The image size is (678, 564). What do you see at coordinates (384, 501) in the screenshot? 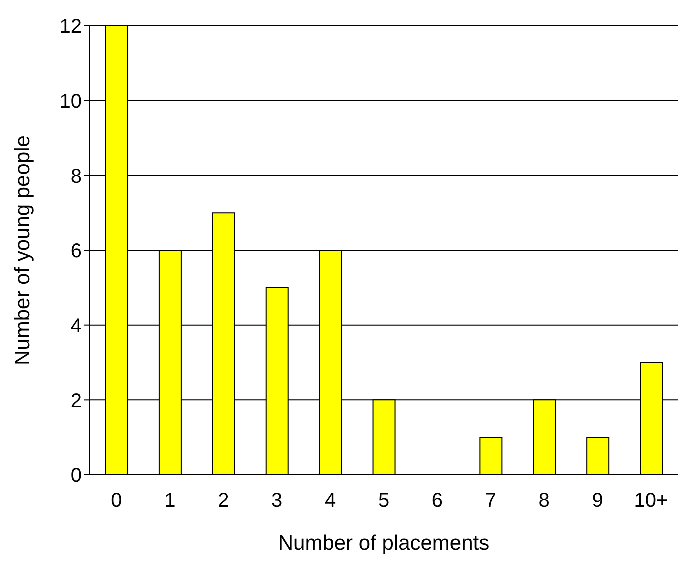
I see `x-tick-label: 5` at bounding box center [384, 501].